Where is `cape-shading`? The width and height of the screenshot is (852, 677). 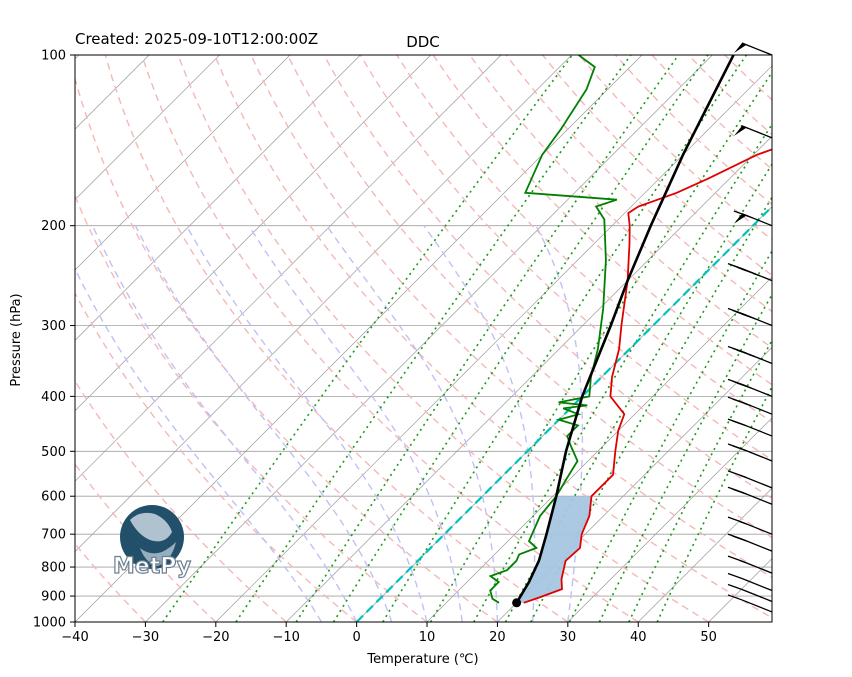 cape-shading is located at coordinates (554, 549).